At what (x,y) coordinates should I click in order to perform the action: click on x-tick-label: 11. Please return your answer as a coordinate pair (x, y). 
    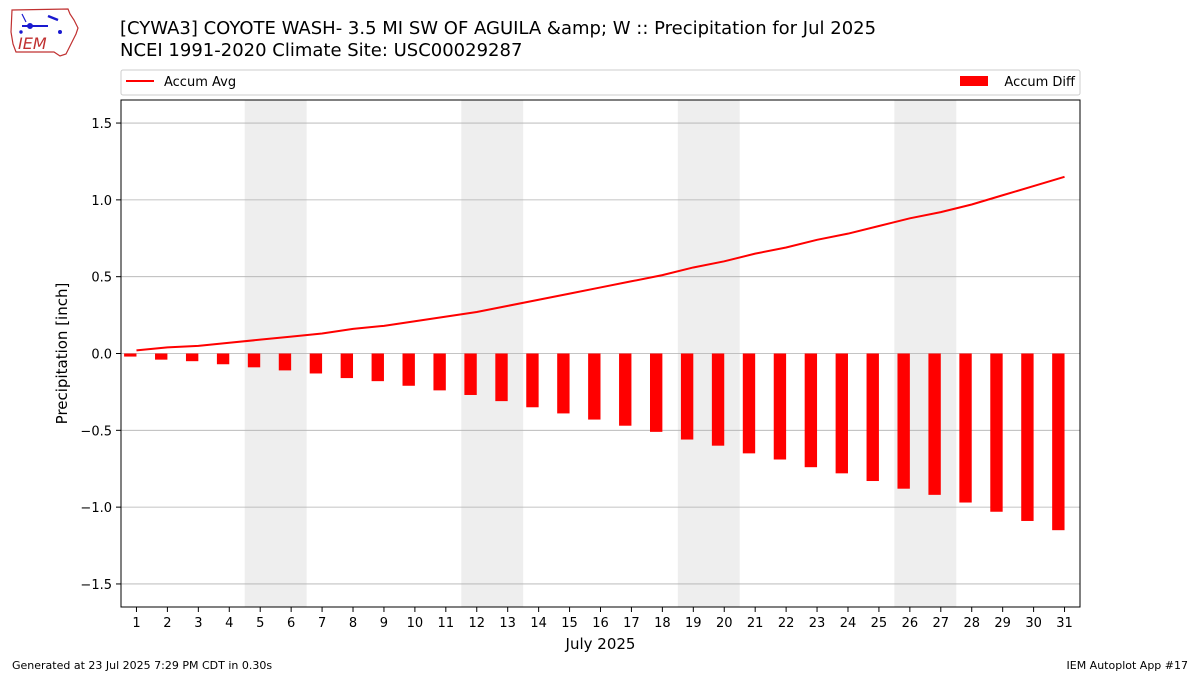
    Looking at the image, I should click on (446, 623).